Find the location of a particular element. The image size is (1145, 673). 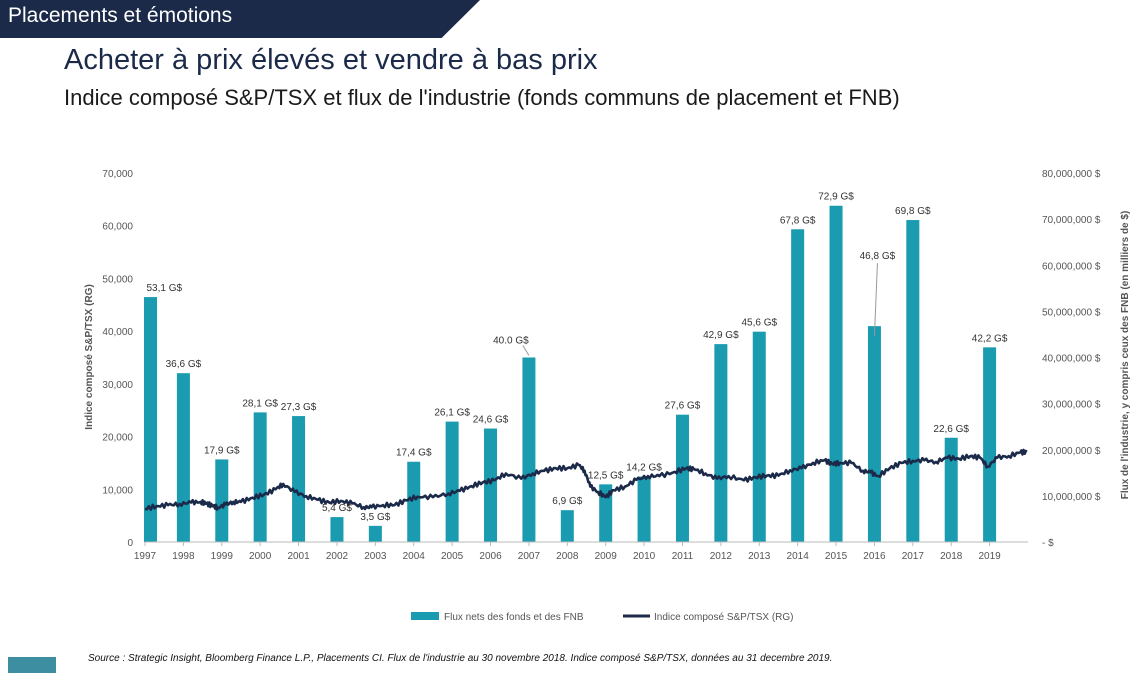

x-tick-label: 2010 is located at coordinates (644, 556).